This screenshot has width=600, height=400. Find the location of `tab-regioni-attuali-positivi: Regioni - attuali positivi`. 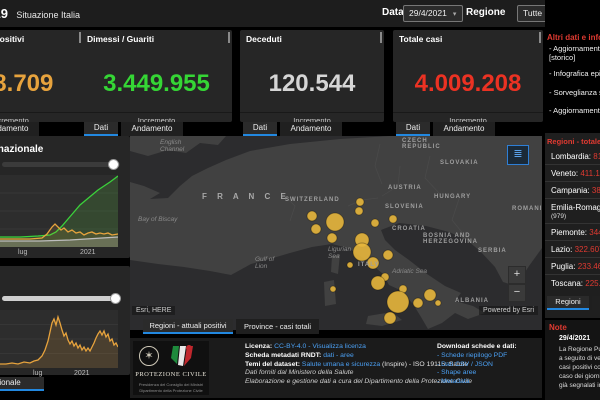

tab-regioni-attuali-positivi: Regioni - attuali positivi is located at coordinates (188, 326).